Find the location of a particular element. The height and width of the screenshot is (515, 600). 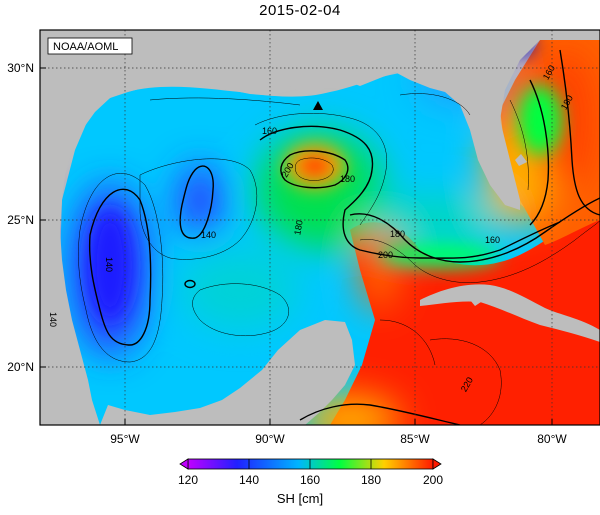

colorbar-label: SH [cm] is located at coordinates (300, 498).